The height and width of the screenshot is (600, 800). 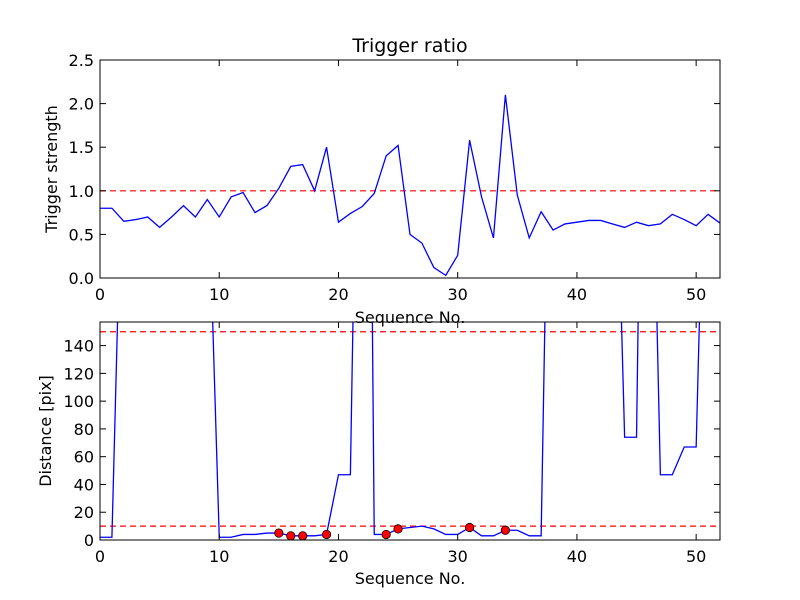 I want to click on y-tick-label: 100, so click(x=78, y=401).